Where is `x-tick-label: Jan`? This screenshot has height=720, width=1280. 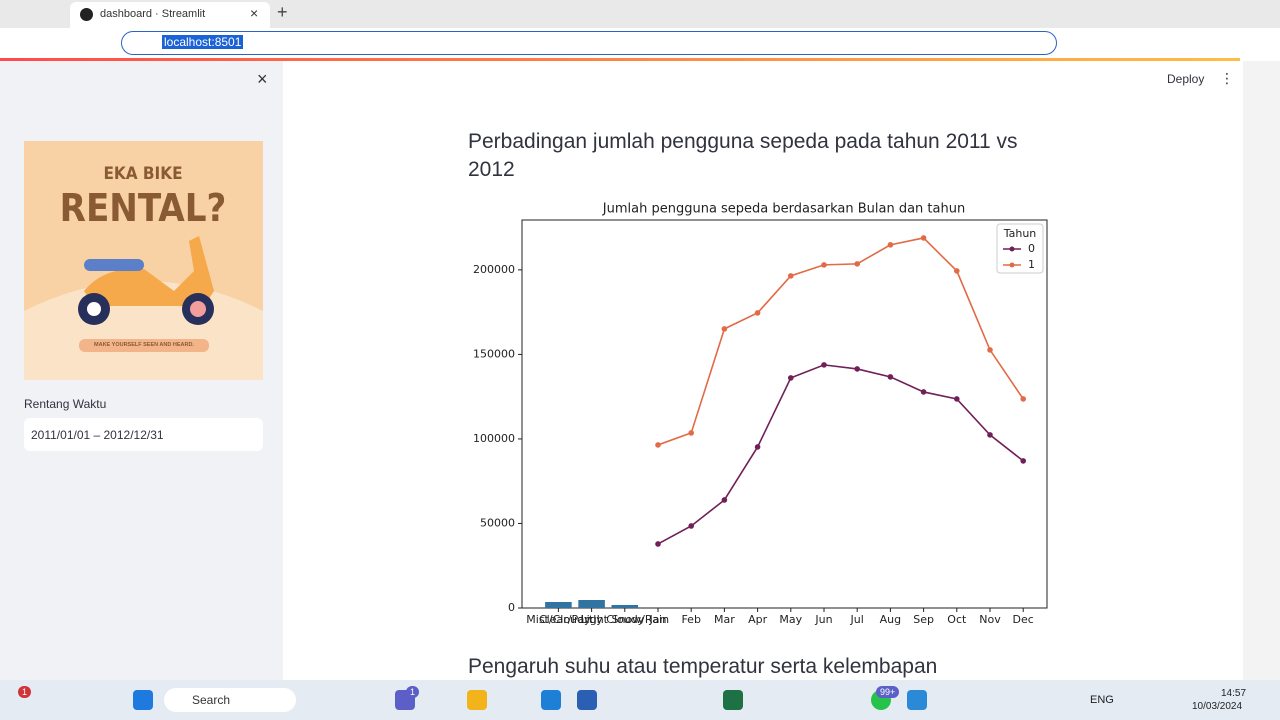 x-tick-label: Jan is located at coordinates (658, 619).